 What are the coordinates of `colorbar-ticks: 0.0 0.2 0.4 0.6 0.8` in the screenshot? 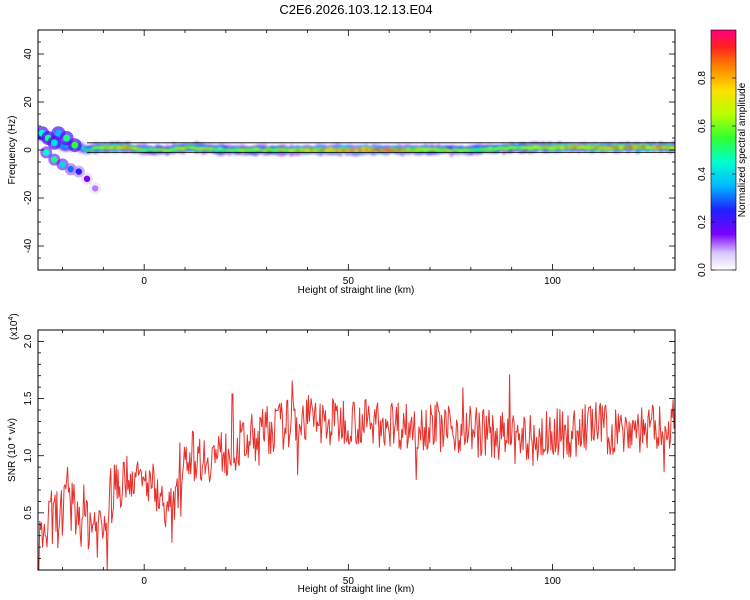 It's located at (716, 174).